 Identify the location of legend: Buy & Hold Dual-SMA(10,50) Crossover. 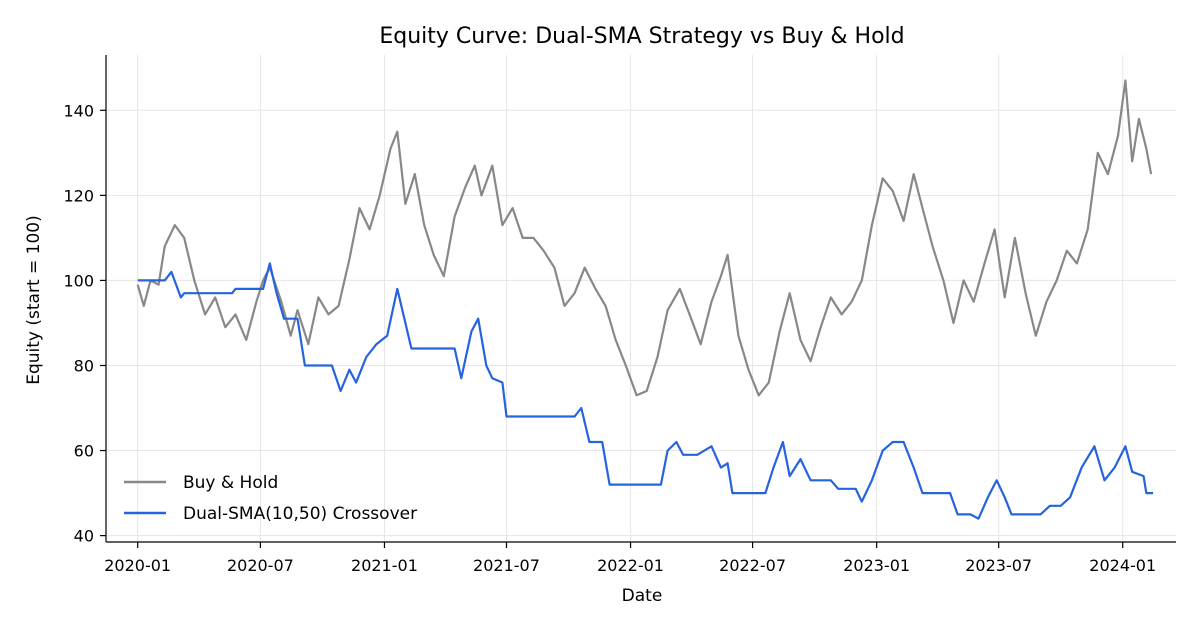
(270, 498).